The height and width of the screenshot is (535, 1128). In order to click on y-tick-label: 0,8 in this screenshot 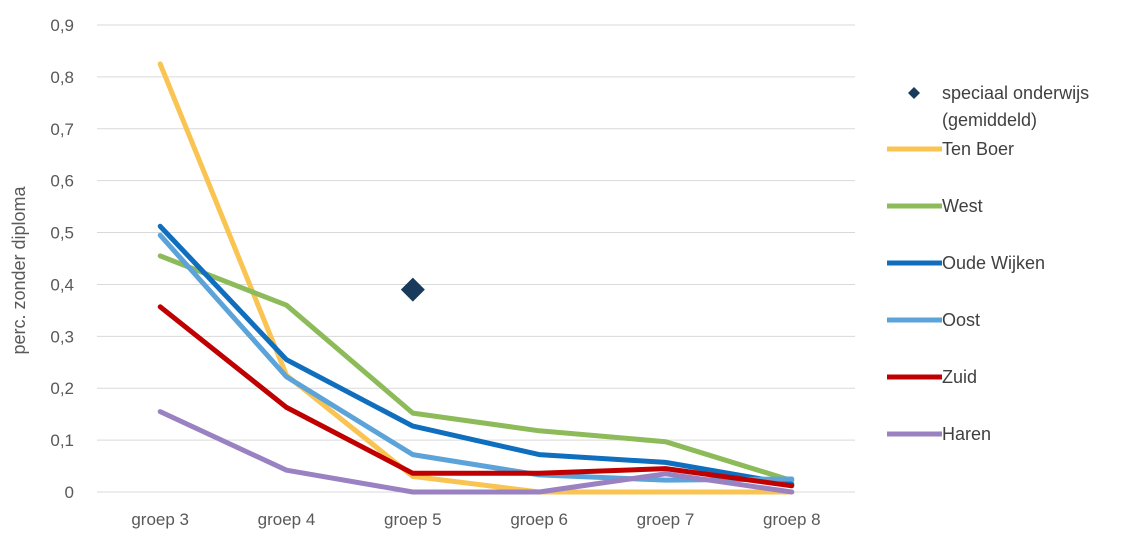, I will do `click(62, 77)`.